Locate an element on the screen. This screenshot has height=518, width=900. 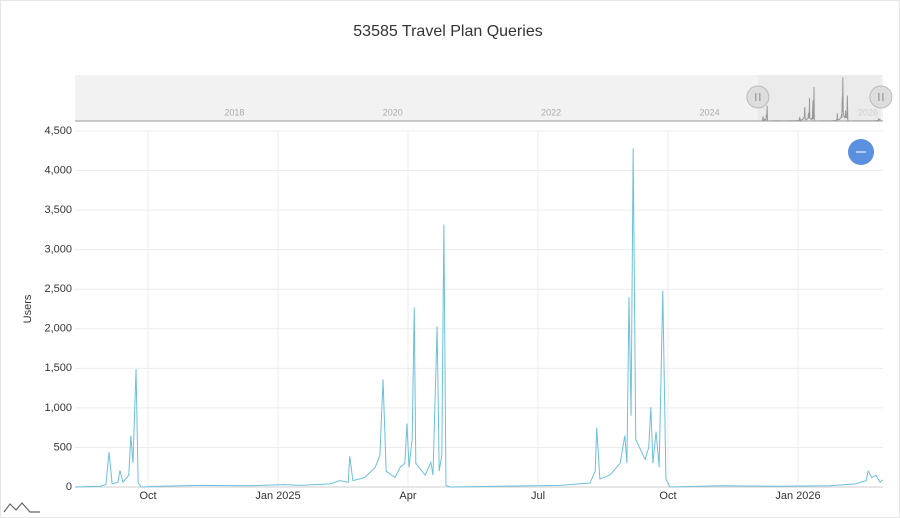
chart-title: 53585 Travel Plan Queries is located at coordinates (447, 31).